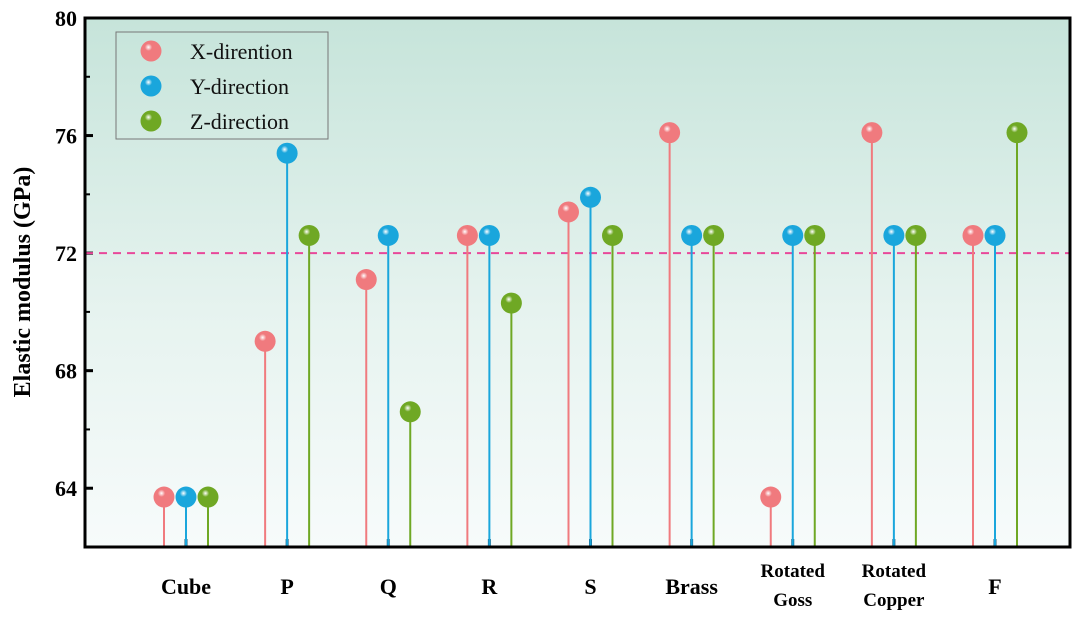 This screenshot has height=630, width=1080. What do you see at coordinates (793, 586) in the screenshot?
I see `x-category-label: Rotated Goss` at bounding box center [793, 586].